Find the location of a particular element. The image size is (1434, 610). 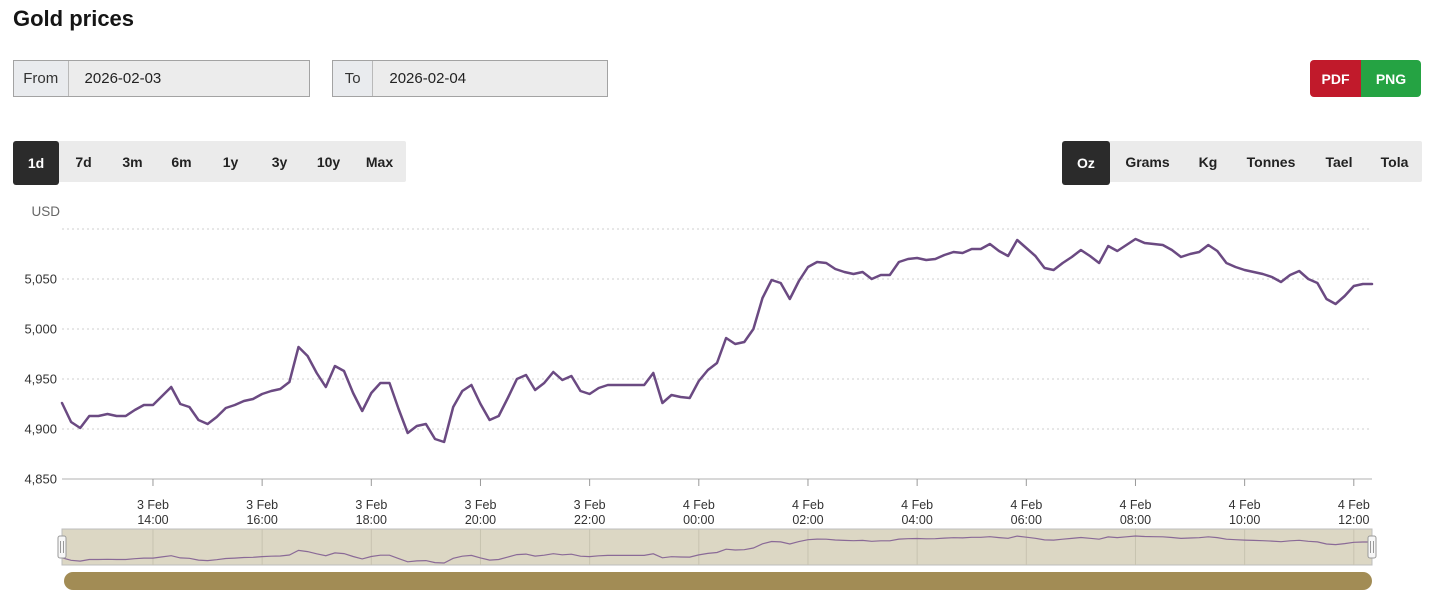

unit-tab-tael: Tael is located at coordinates (1339, 161).